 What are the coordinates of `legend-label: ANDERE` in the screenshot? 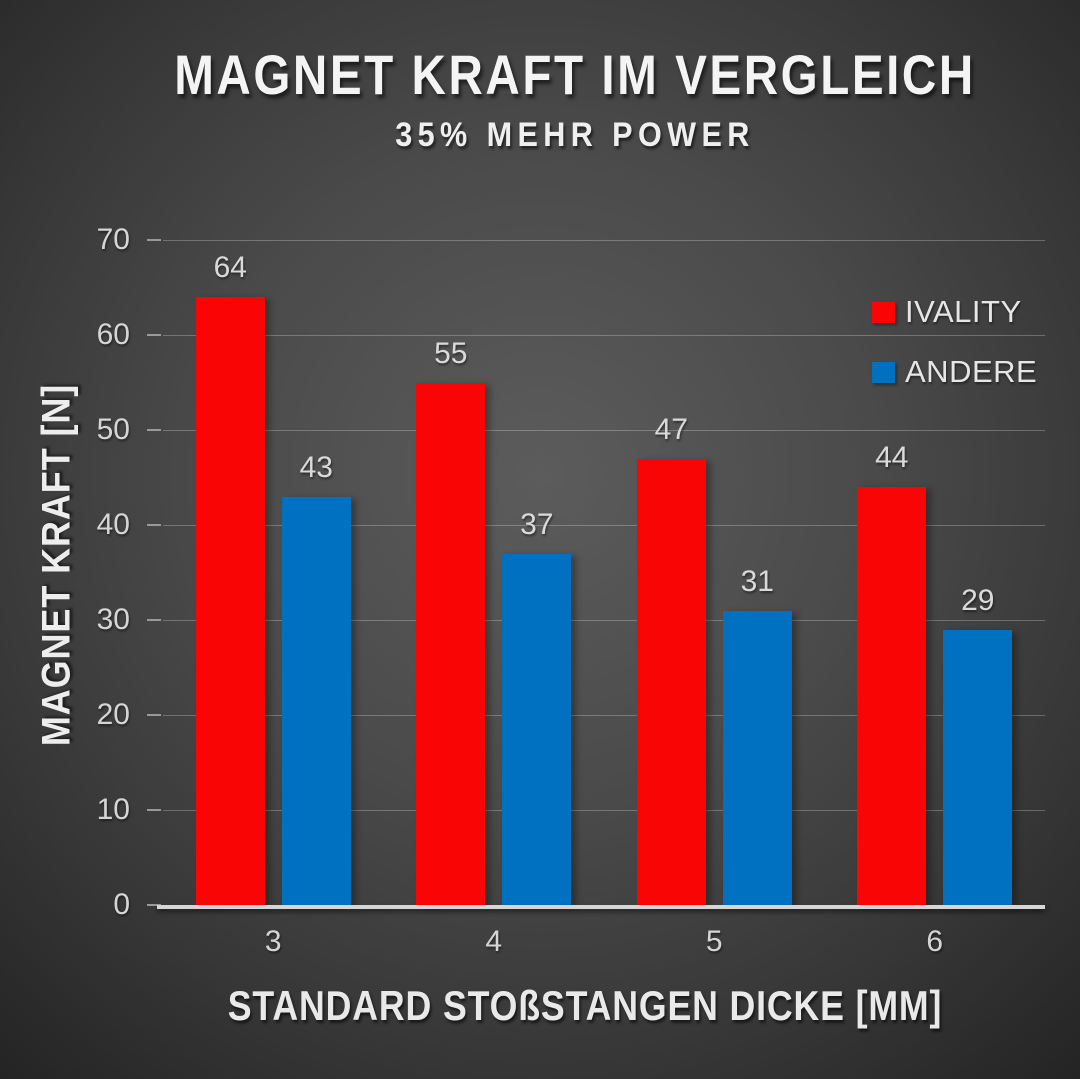 It's located at (971, 371).